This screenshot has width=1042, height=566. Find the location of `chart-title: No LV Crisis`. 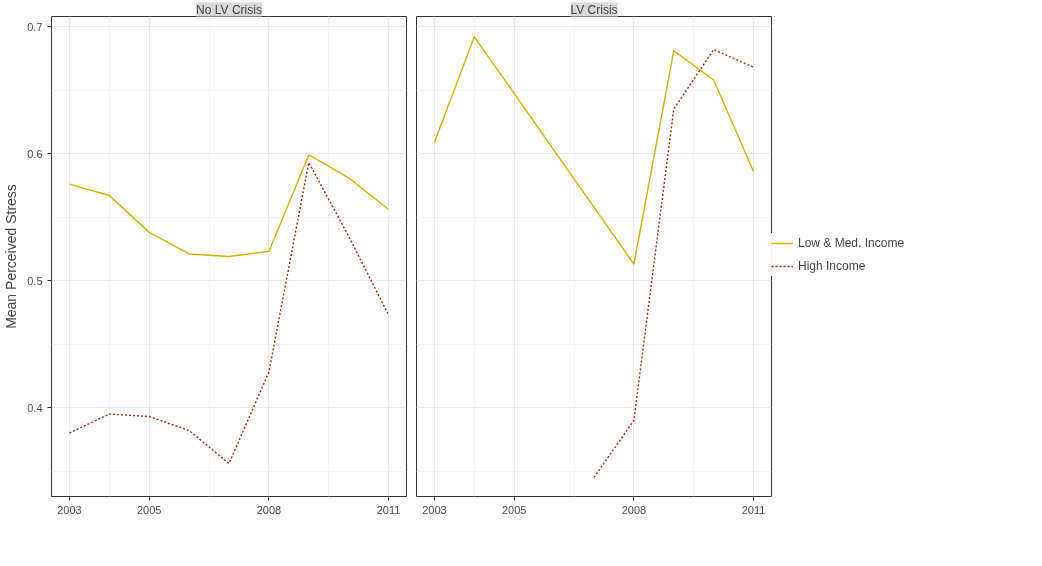

chart-title: No LV Crisis is located at coordinates (229, 9).